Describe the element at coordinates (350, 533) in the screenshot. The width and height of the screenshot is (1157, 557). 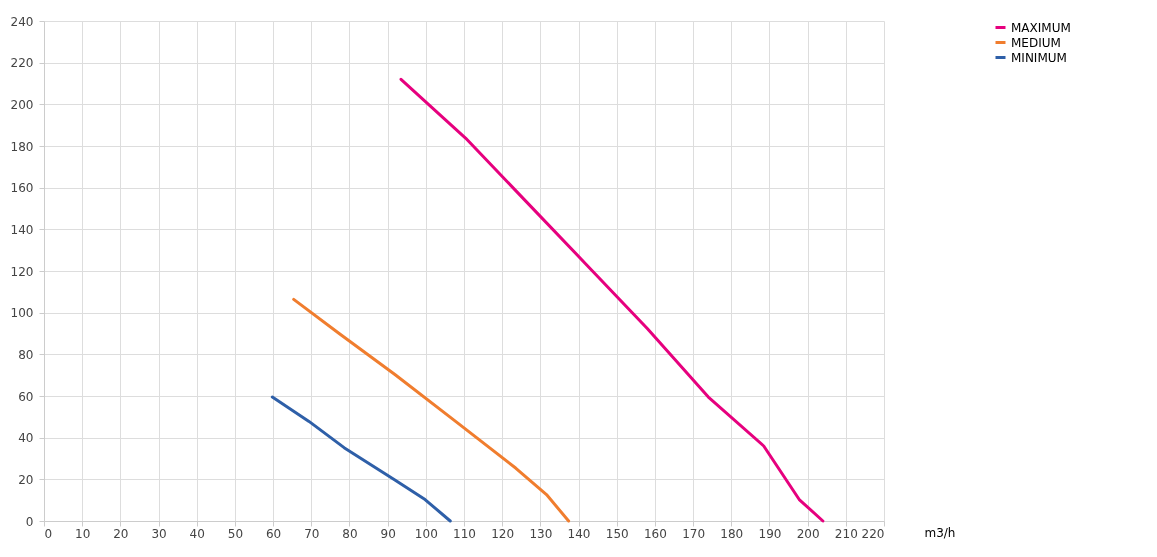
I see `x-tick-label: 80` at that location.